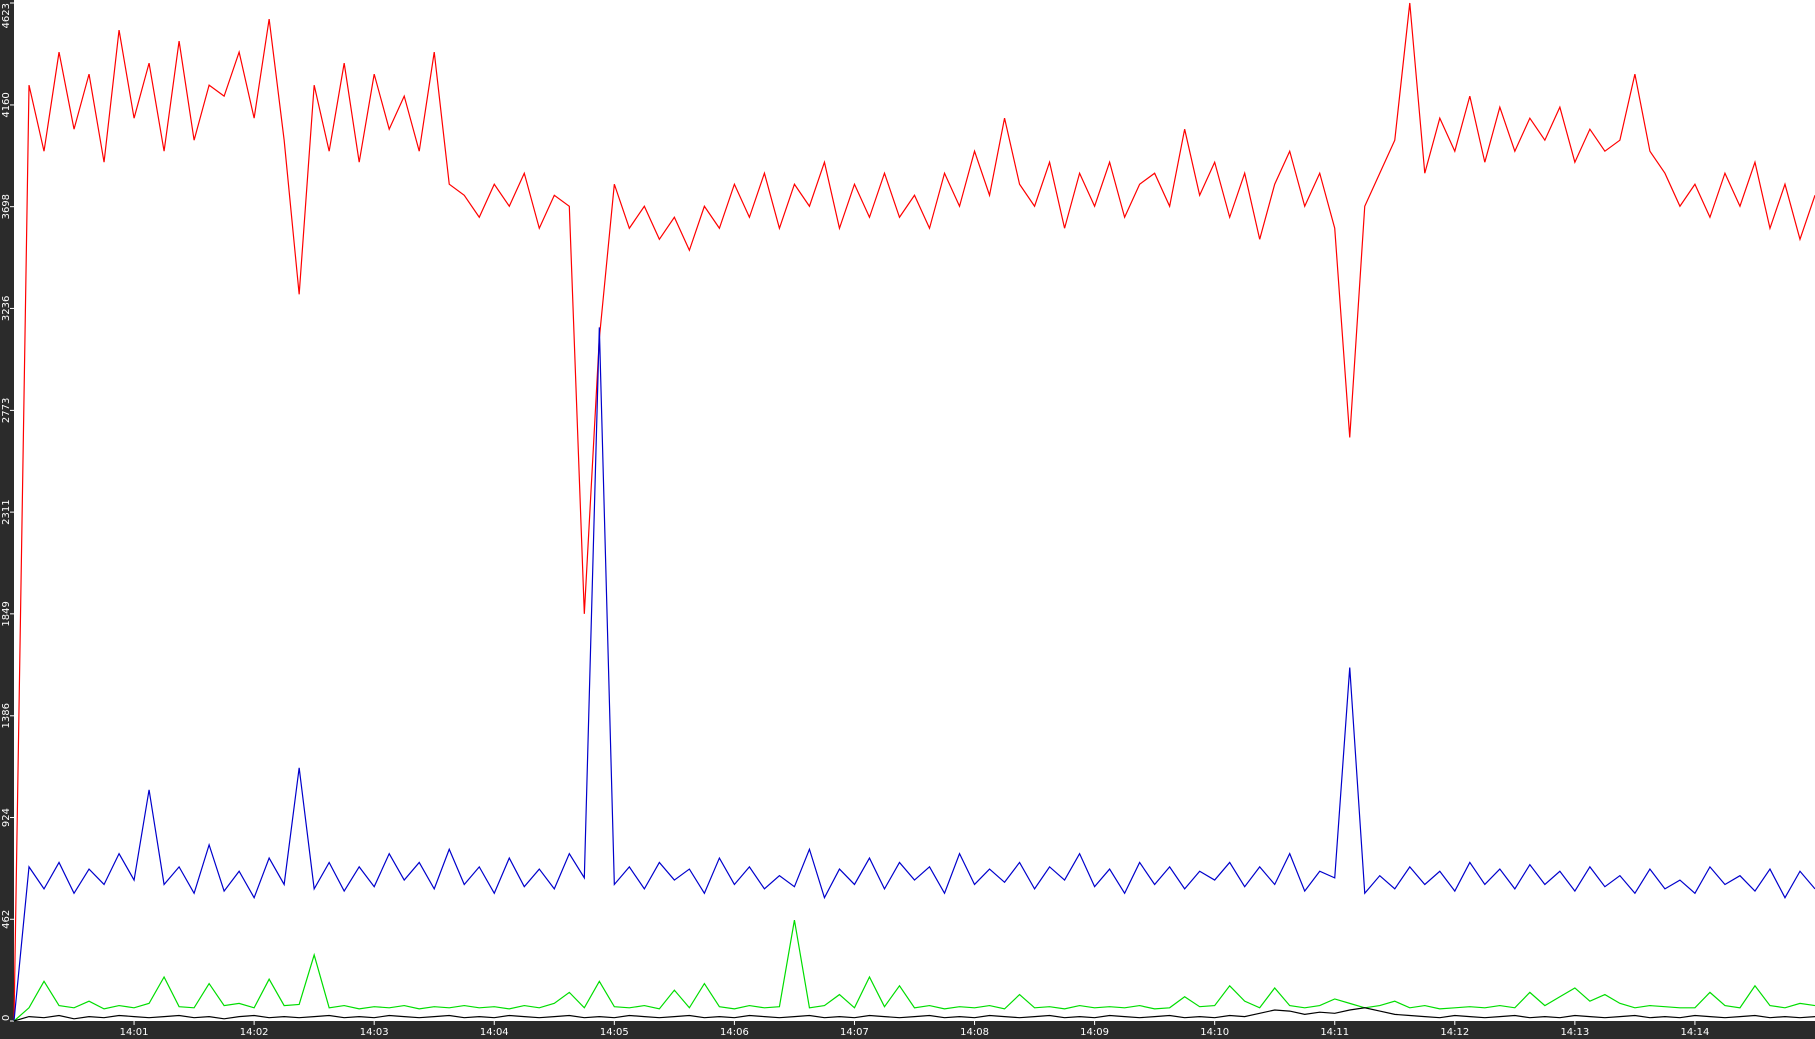 Image resolution: width=1815 pixels, height=1039 pixels. What do you see at coordinates (734, 1032) in the screenshot?
I see `x-tick-label: 14:06` at bounding box center [734, 1032].